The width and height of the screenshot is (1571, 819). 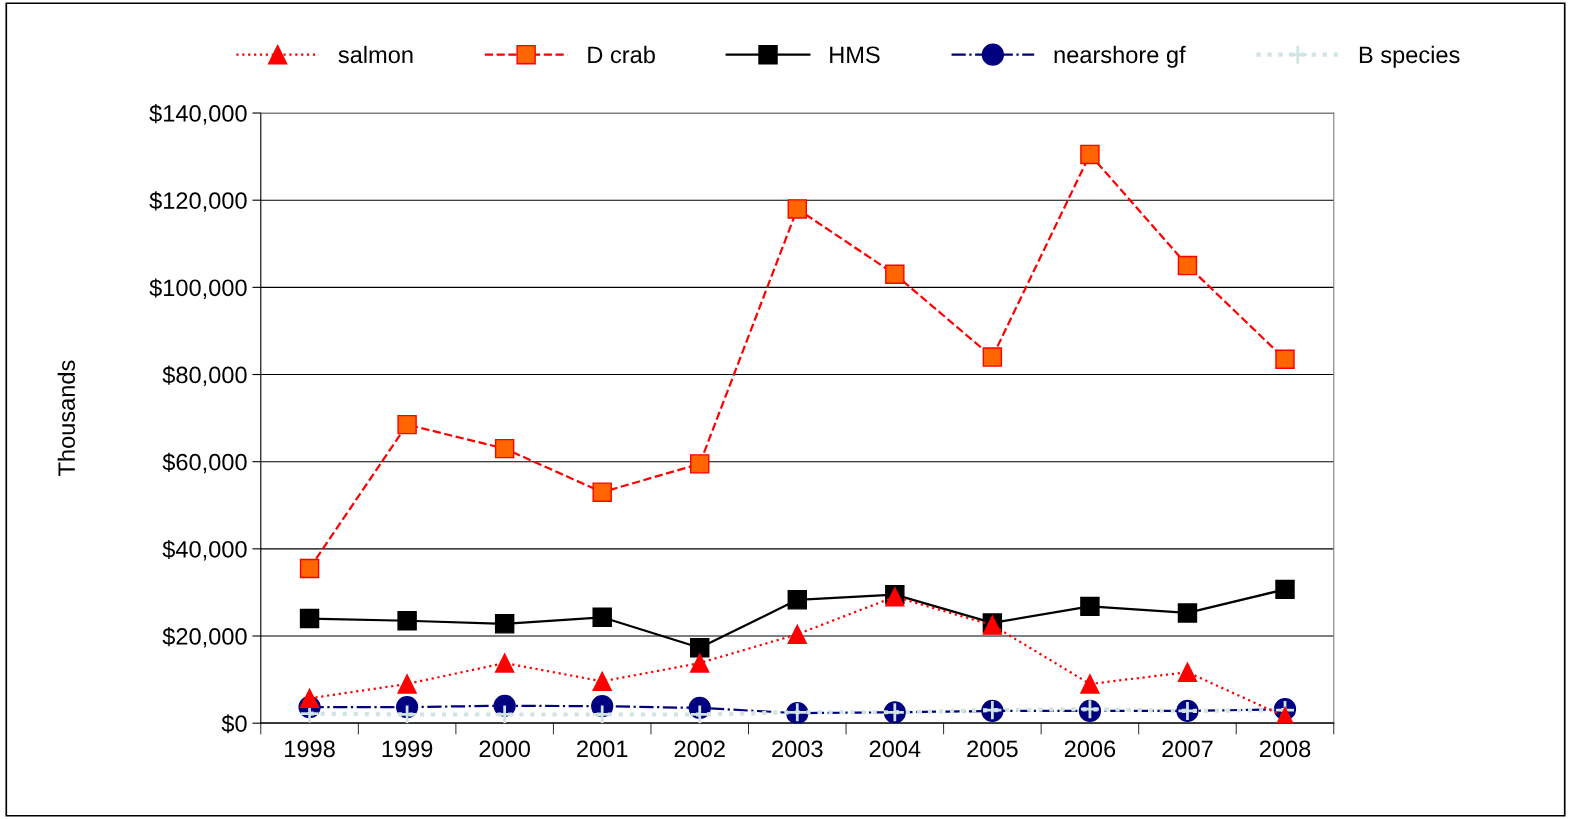 What do you see at coordinates (204, 463) in the screenshot?
I see `y-tick-label: $60,000` at bounding box center [204, 463].